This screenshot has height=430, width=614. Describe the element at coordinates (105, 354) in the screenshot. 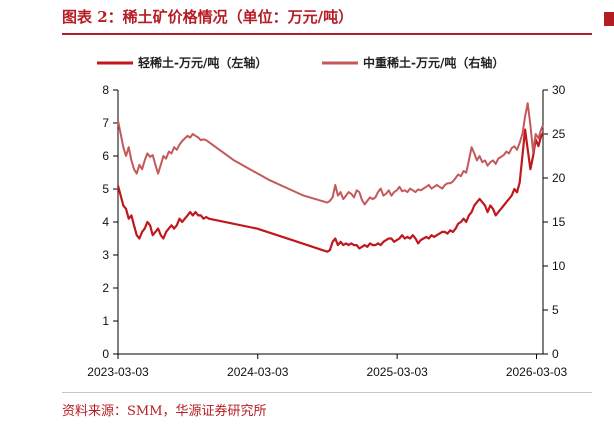

I see `left-tick-label: 0` at that location.